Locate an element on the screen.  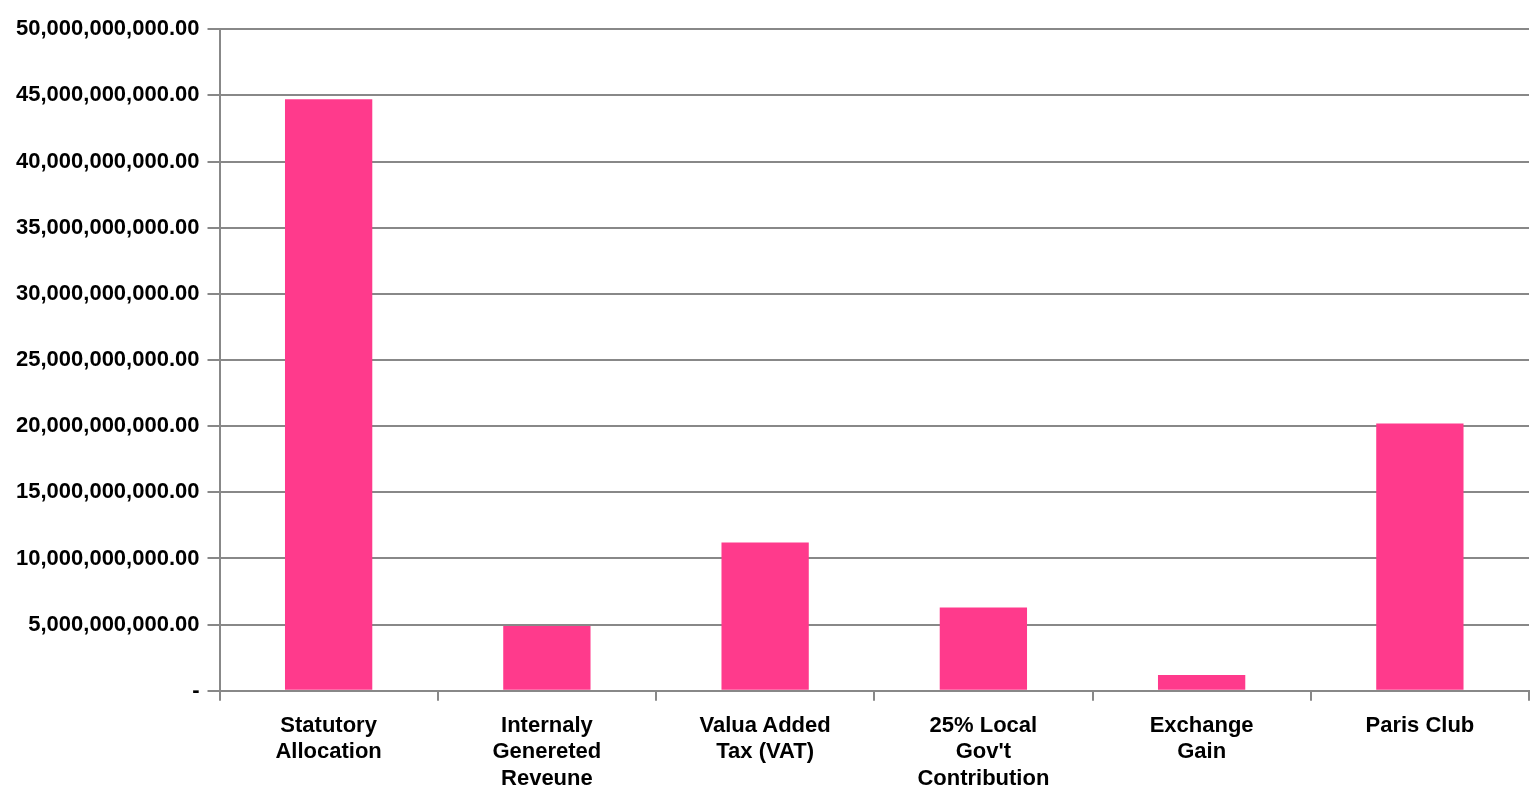
x-tick-label: Statutory Allocation is located at coordinates (328, 738).